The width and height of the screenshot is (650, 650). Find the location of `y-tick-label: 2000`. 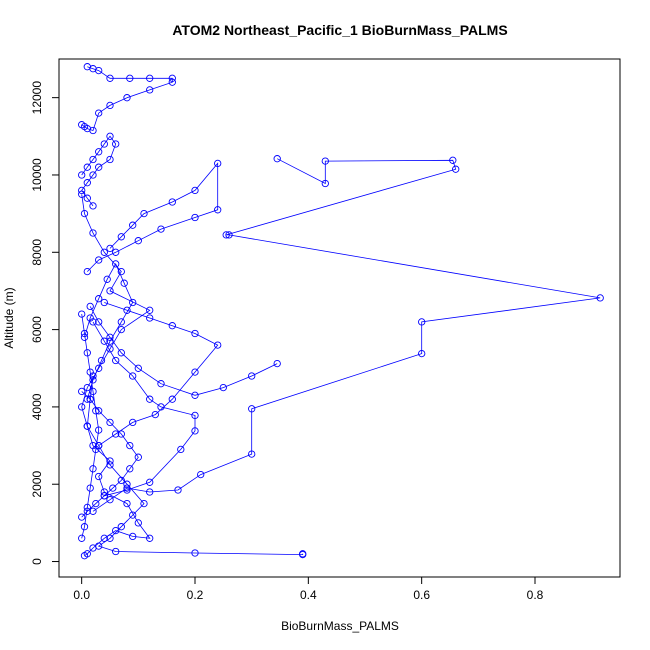

y-tick-label: 2000 is located at coordinates (37, 484).